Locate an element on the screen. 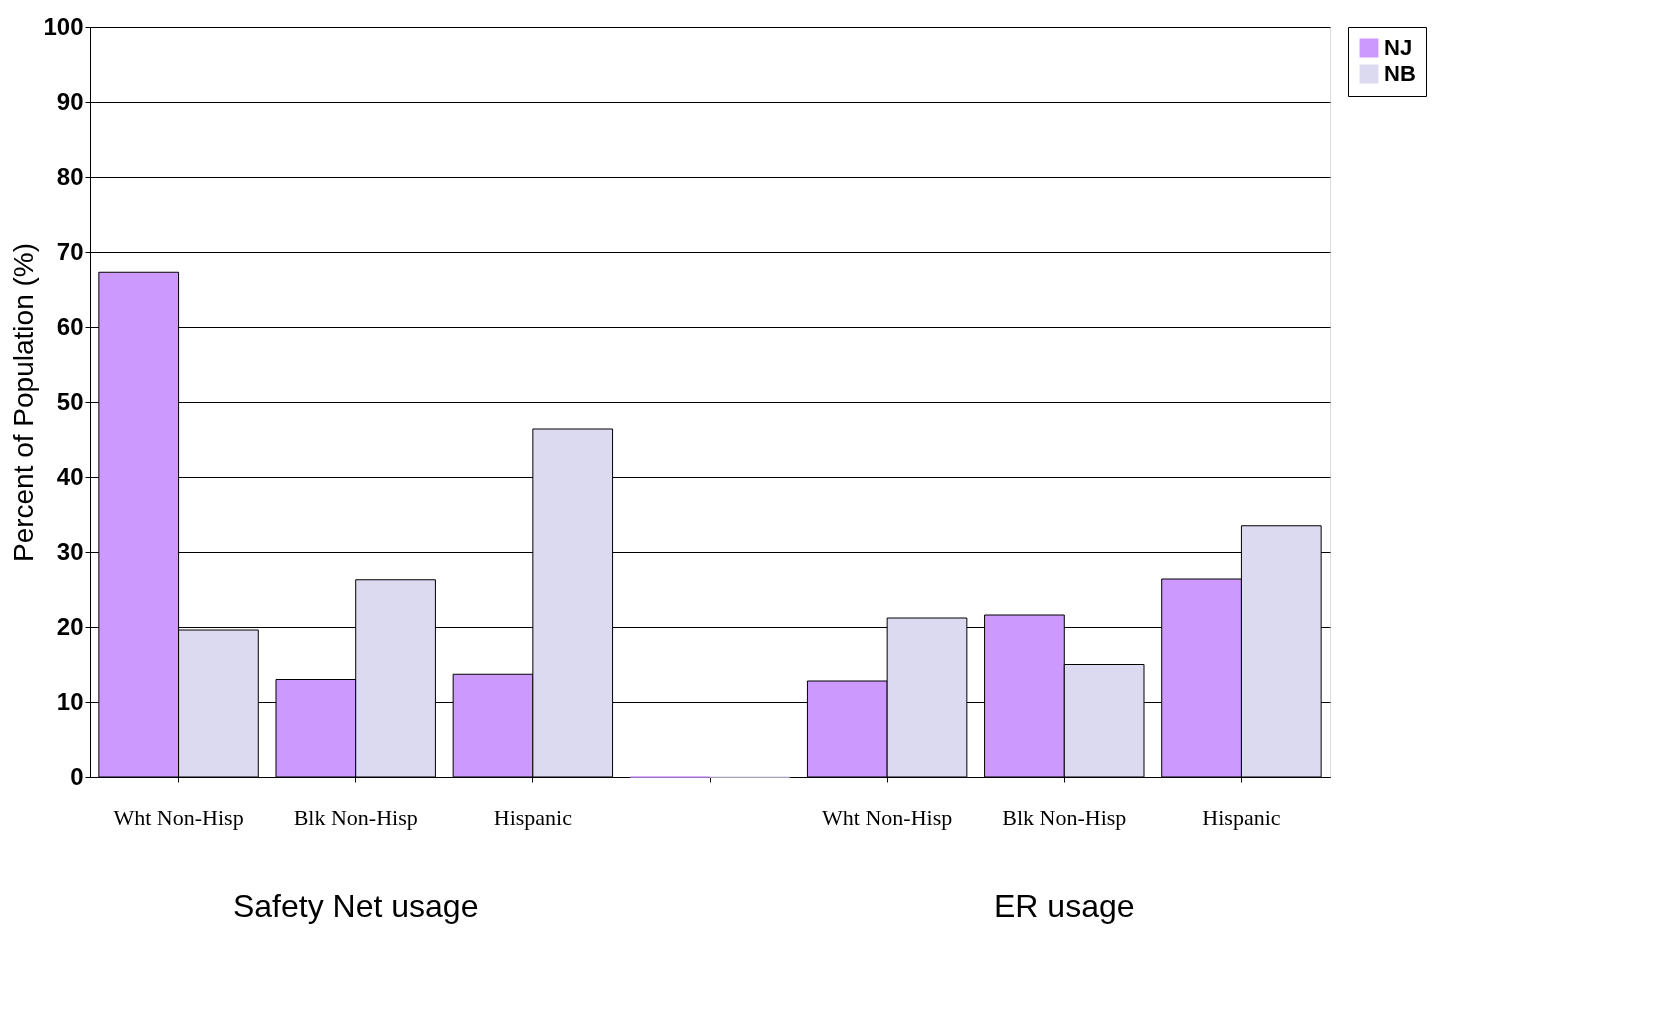 This screenshot has width=1675, height=1014. y-axis-title: Percent of Population (%) is located at coordinates (24, 402).